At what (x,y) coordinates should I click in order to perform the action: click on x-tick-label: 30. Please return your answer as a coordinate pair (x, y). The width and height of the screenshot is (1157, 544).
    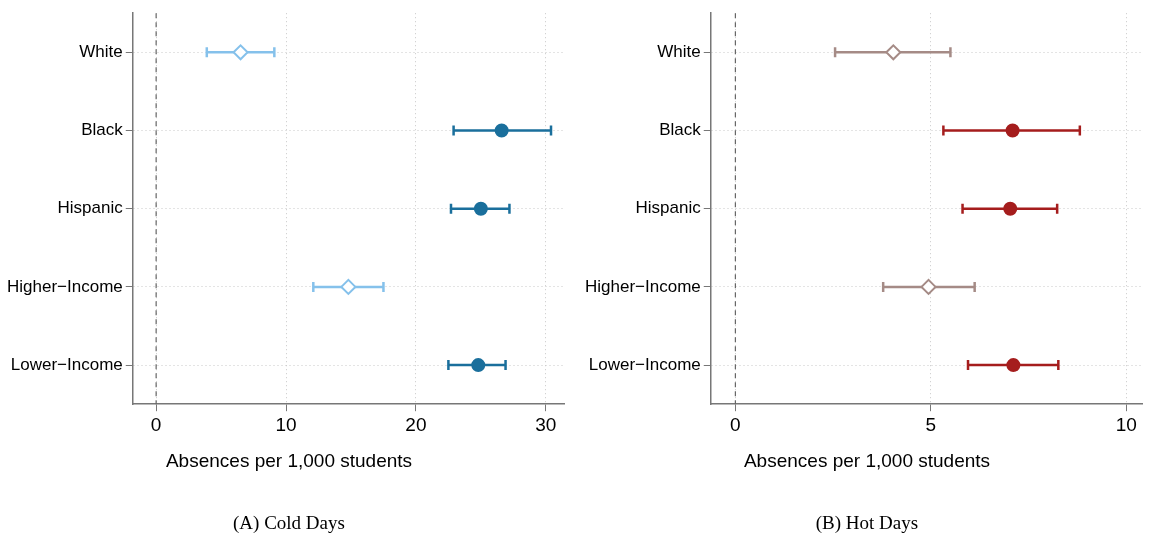
    Looking at the image, I should click on (546, 424).